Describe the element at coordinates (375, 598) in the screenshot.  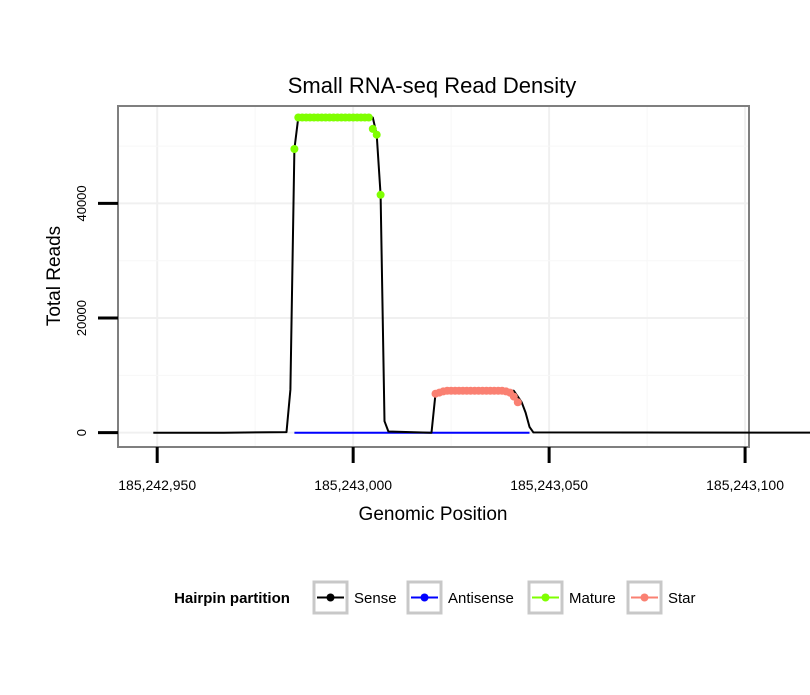
I see `legend-label: Sense` at that location.